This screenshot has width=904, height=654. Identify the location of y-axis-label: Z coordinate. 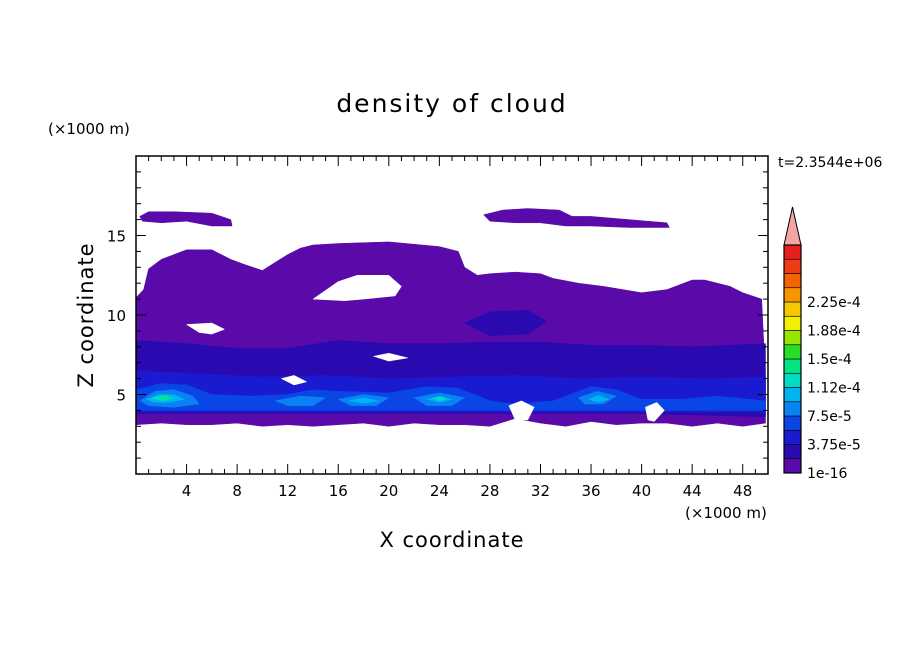
(86, 314).